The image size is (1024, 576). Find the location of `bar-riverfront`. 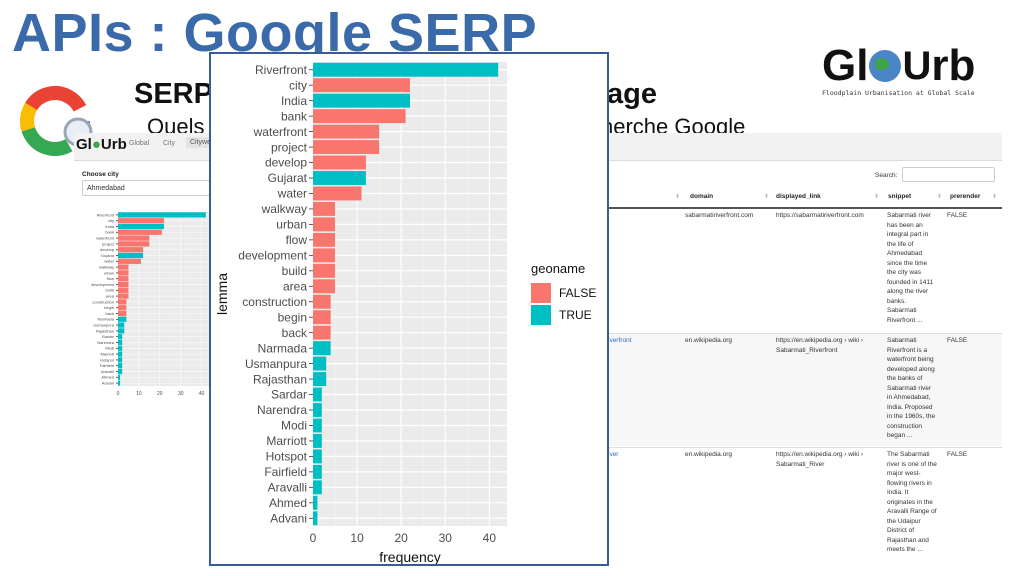

bar-riverfront is located at coordinates (406, 69).